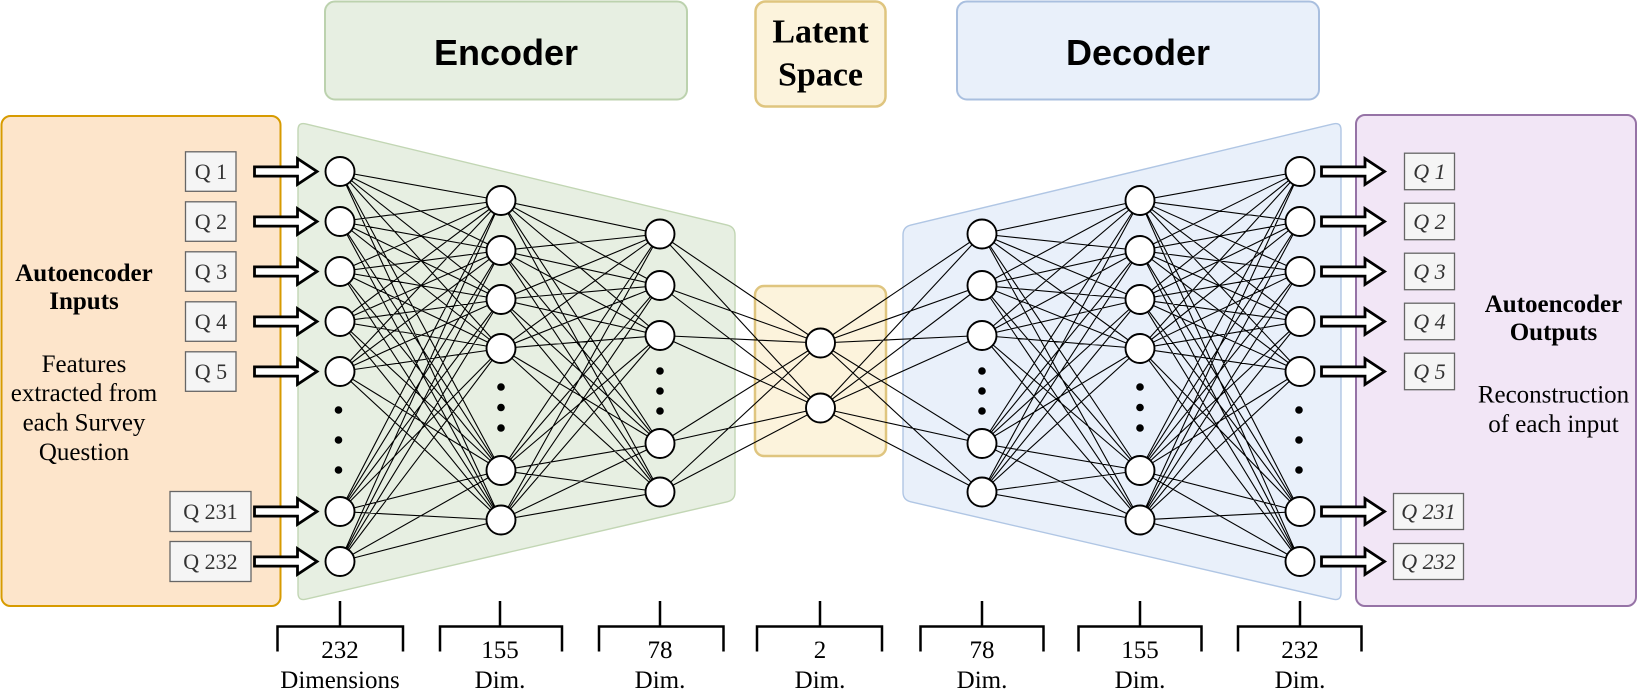  What do you see at coordinates (506, 52) in the screenshot?
I see `svg-text: Encoder` at bounding box center [506, 52].